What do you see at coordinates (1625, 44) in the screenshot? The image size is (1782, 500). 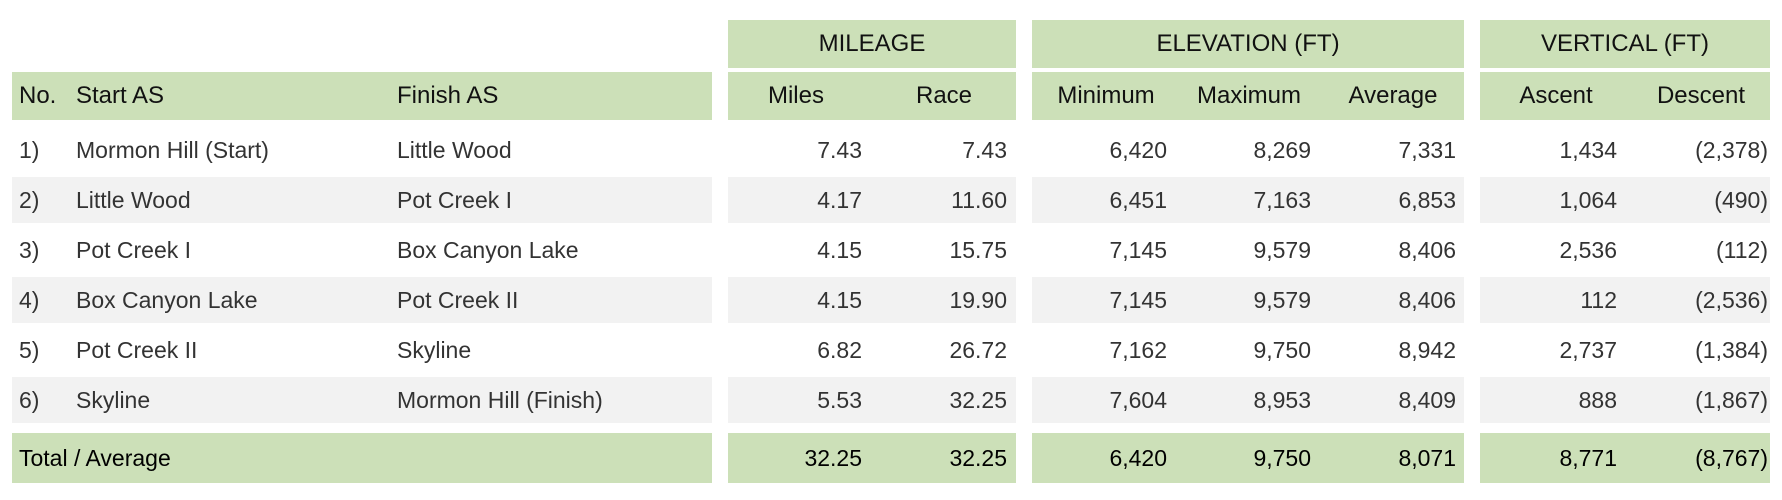 I see `group-header-vertical: VERTICAL (FT)` at bounding box center [1625, 44].